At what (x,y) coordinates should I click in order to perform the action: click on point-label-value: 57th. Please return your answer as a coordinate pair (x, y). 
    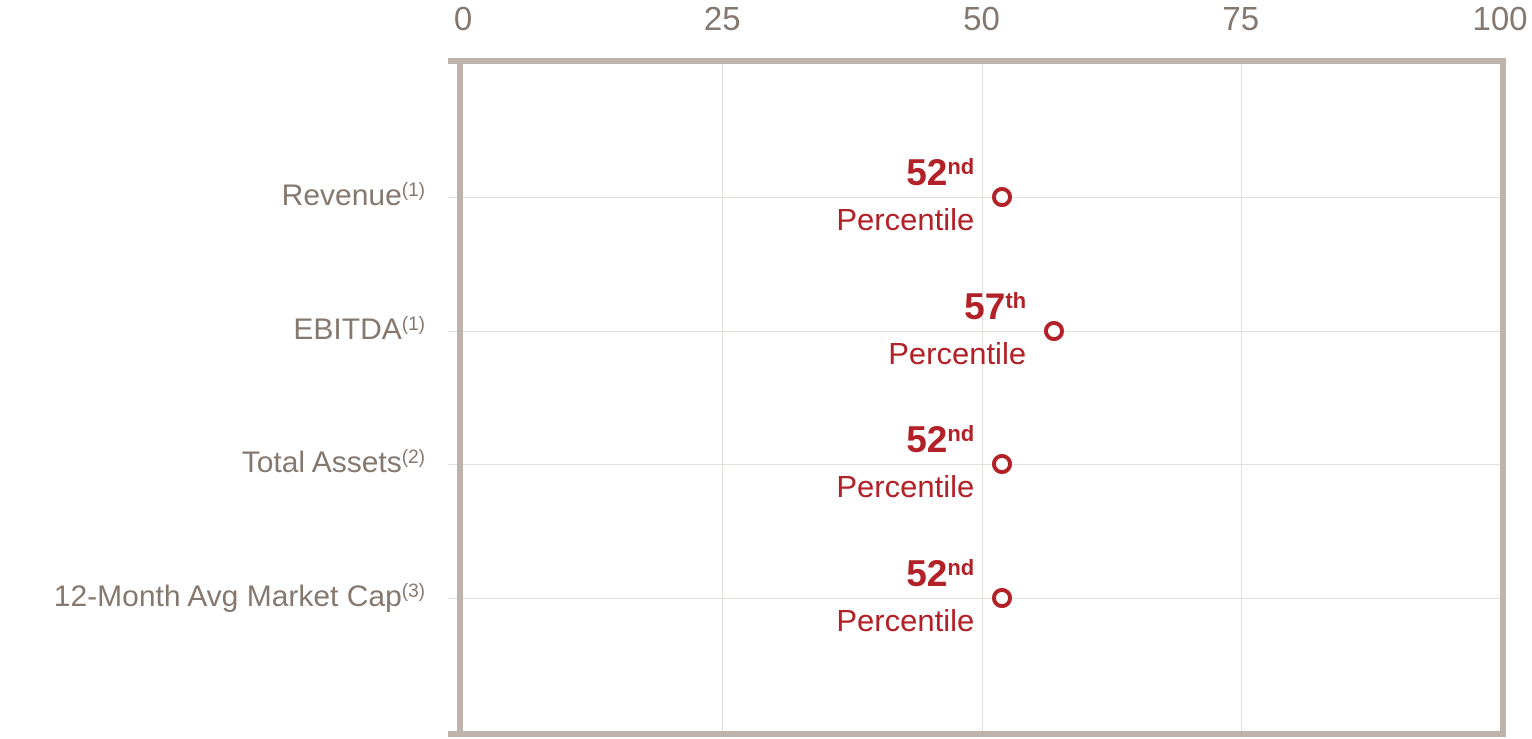
    Looking at the image, I should click on (995, 306).